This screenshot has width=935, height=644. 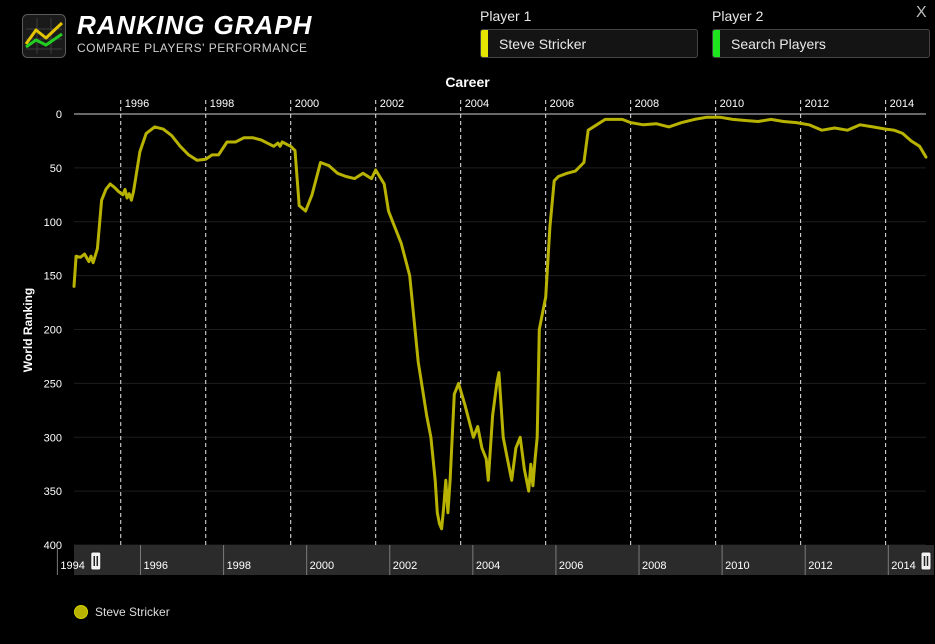 What do you see at coordinates (654, 566) in the screenshot?
I see `navigator-tick-label-2008: 2008` at bounding box center [654, 566].